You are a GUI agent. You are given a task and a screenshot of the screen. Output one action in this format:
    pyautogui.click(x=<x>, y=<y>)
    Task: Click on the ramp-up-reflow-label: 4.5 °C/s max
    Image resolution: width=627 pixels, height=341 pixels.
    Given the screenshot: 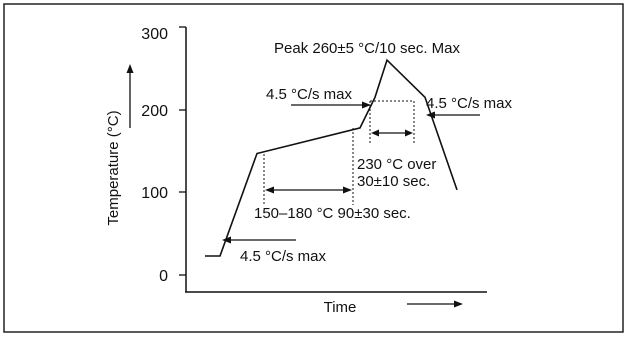 What is the action you would take?
    pyautogui.click(x=309, y=94)
    